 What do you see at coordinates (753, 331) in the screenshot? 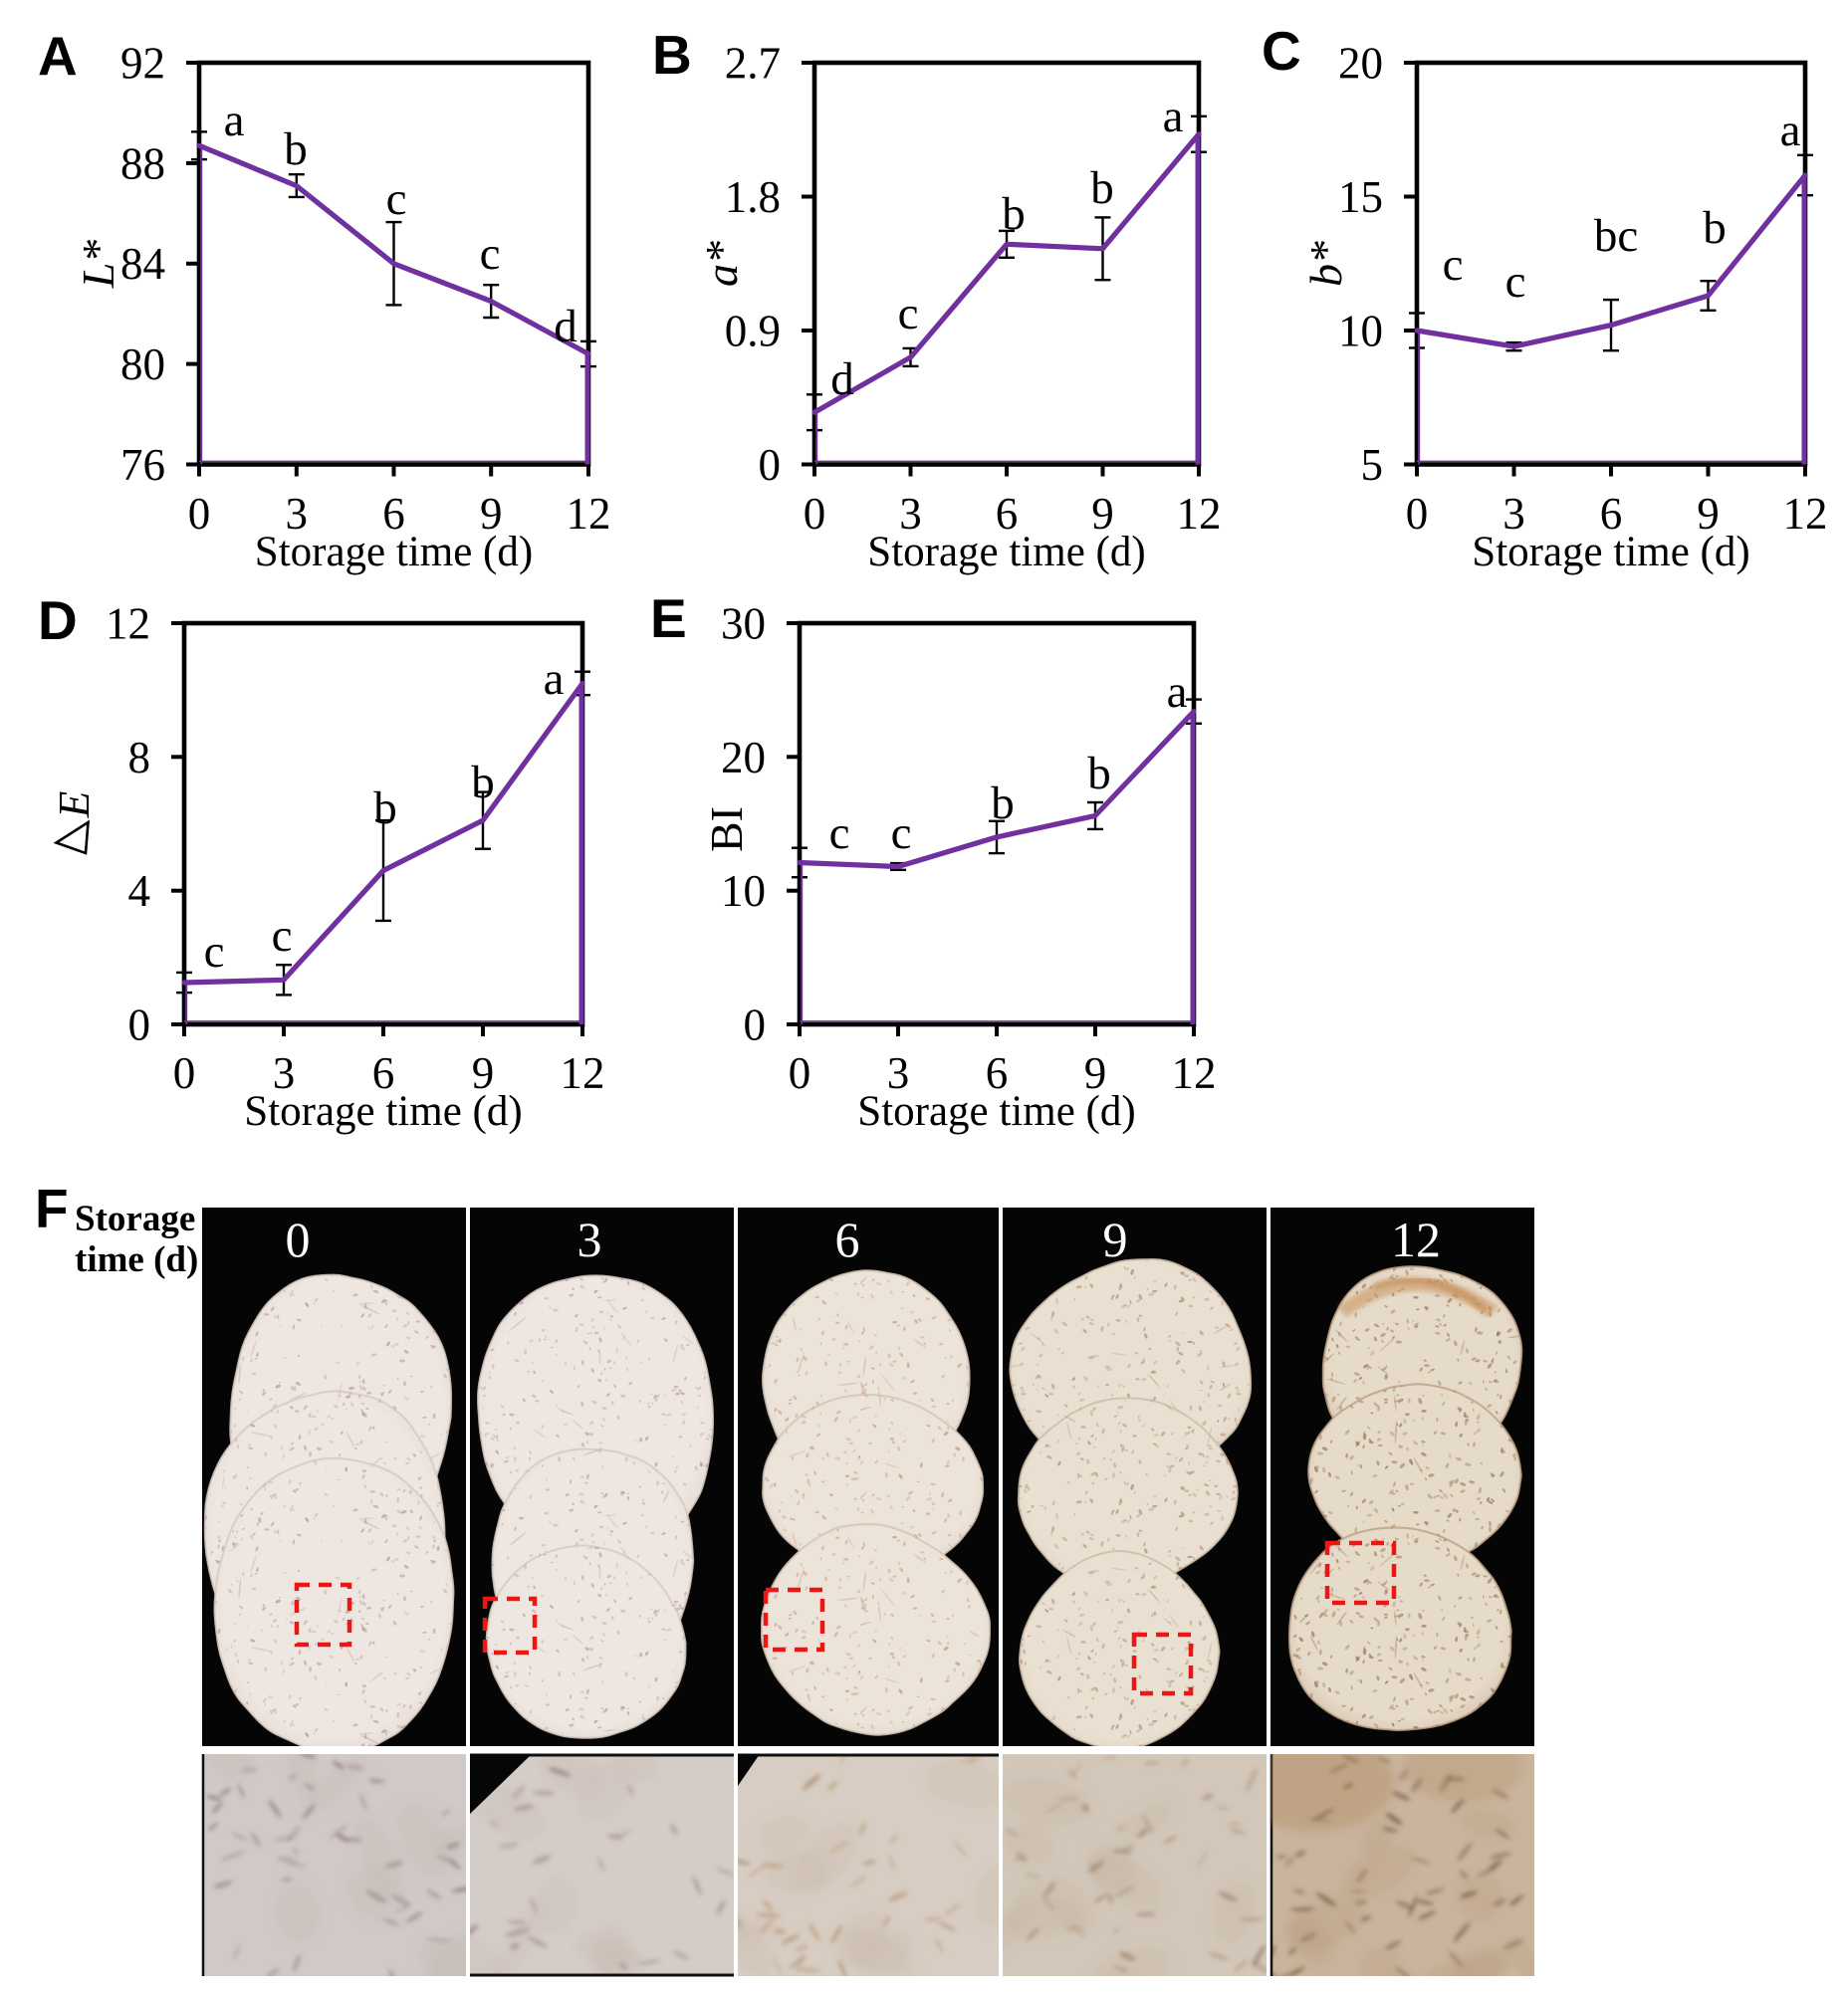
I see `svg-text: 0.9` at bounding box center [753, 331].